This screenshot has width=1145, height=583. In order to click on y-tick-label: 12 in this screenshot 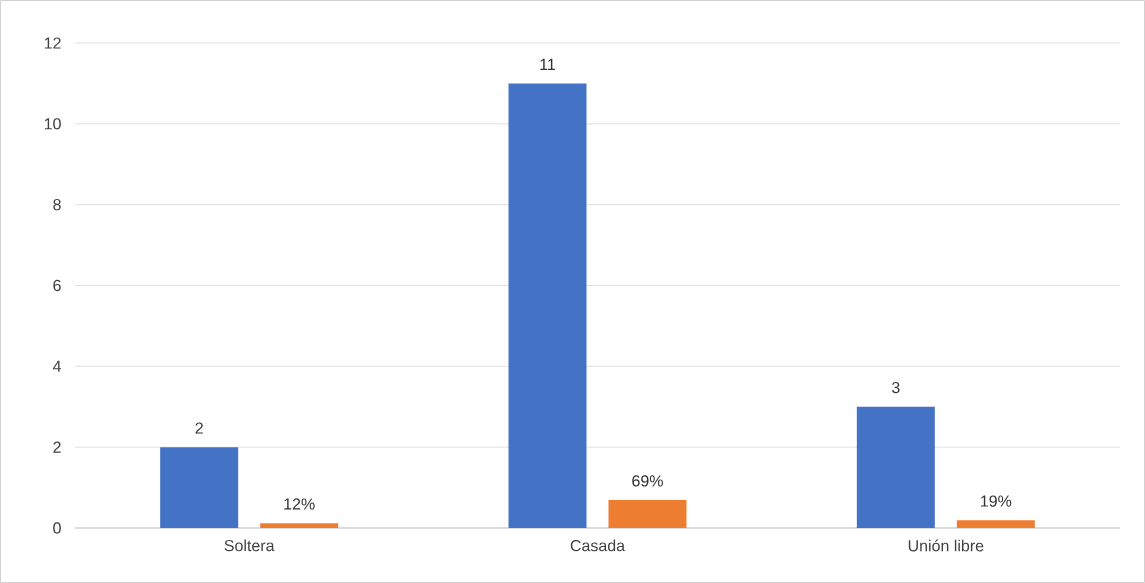, I will do `click(52, 43)`.